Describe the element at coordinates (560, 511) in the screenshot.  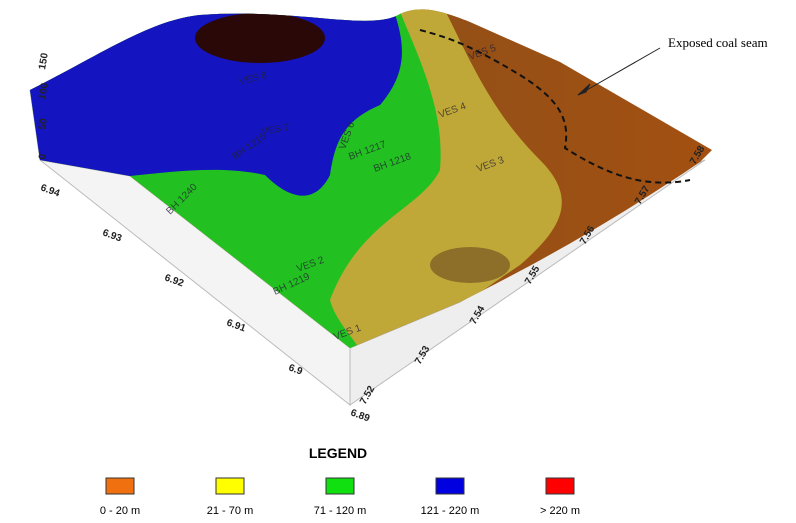
I see `legend-label: > 220 m` at that location.